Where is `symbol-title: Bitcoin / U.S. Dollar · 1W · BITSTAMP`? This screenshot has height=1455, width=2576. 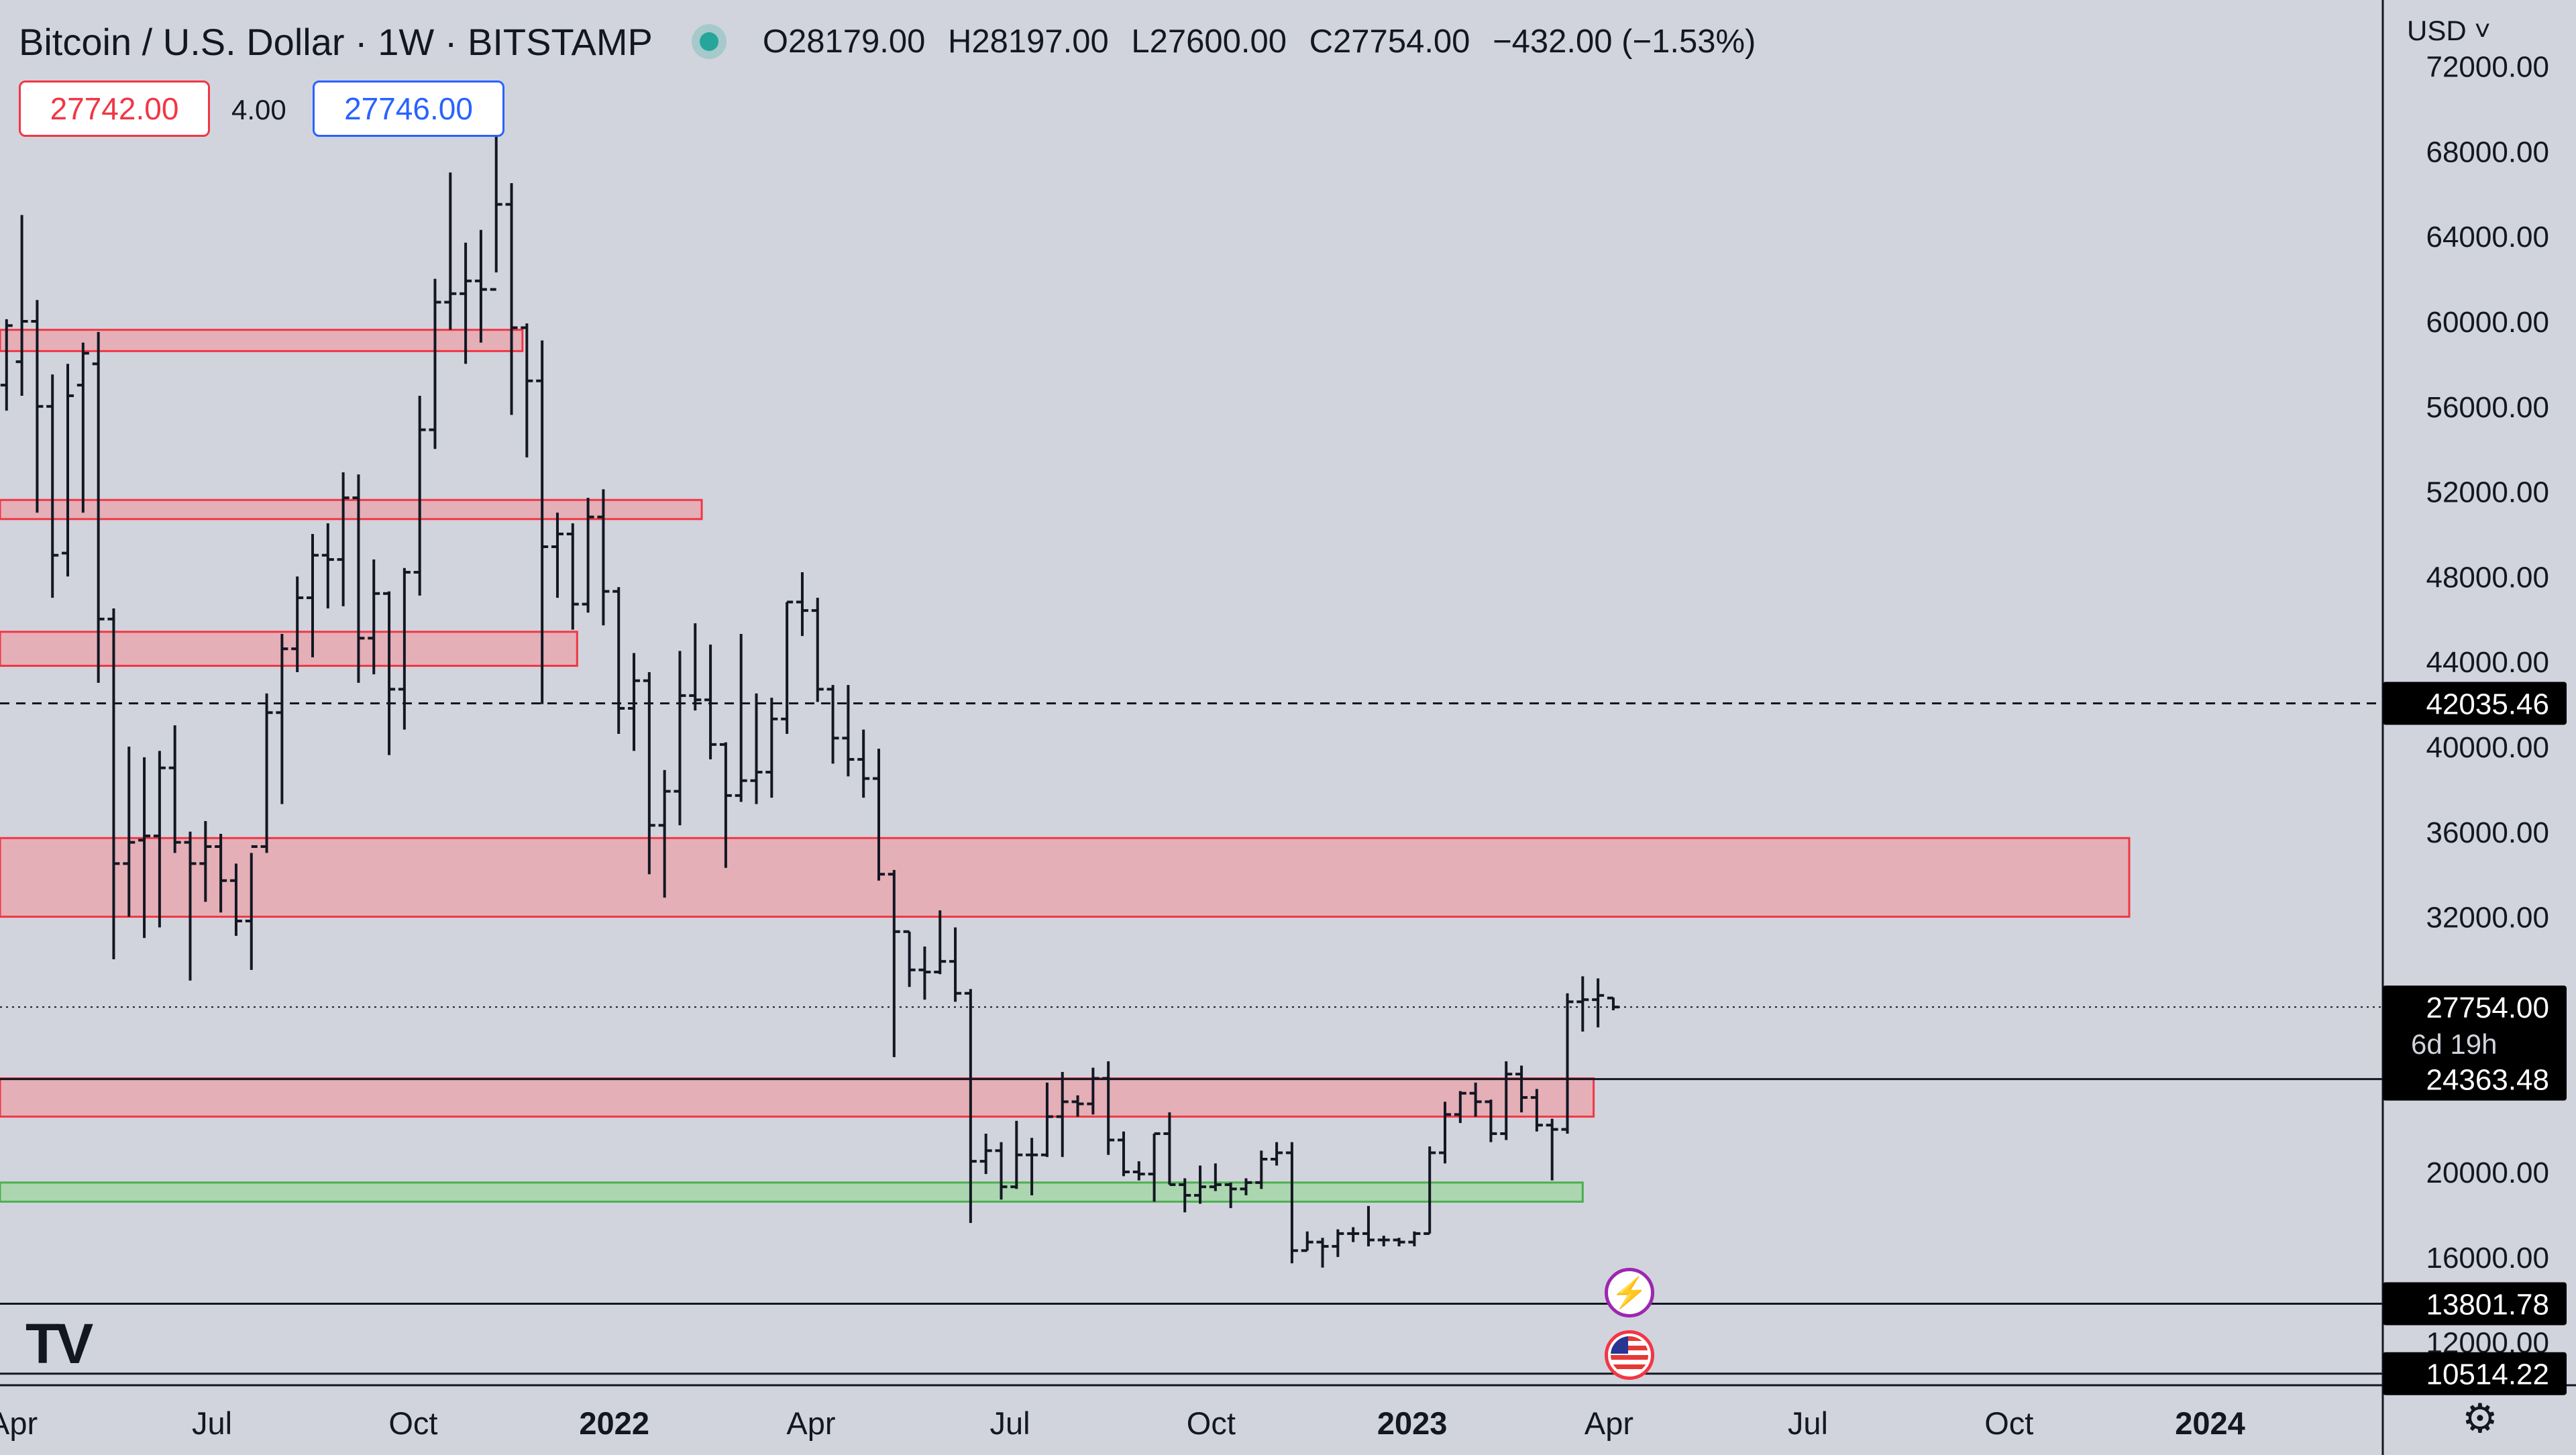
symbol-title: Bitcoin / U.S. Dollar · 1W · BITSTAMP is located at coordinates (336, 41).